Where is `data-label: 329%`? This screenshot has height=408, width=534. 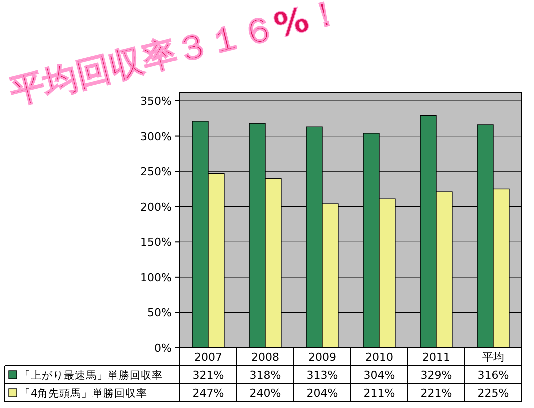
data-label: 329% is located at coordinates (436, 375).